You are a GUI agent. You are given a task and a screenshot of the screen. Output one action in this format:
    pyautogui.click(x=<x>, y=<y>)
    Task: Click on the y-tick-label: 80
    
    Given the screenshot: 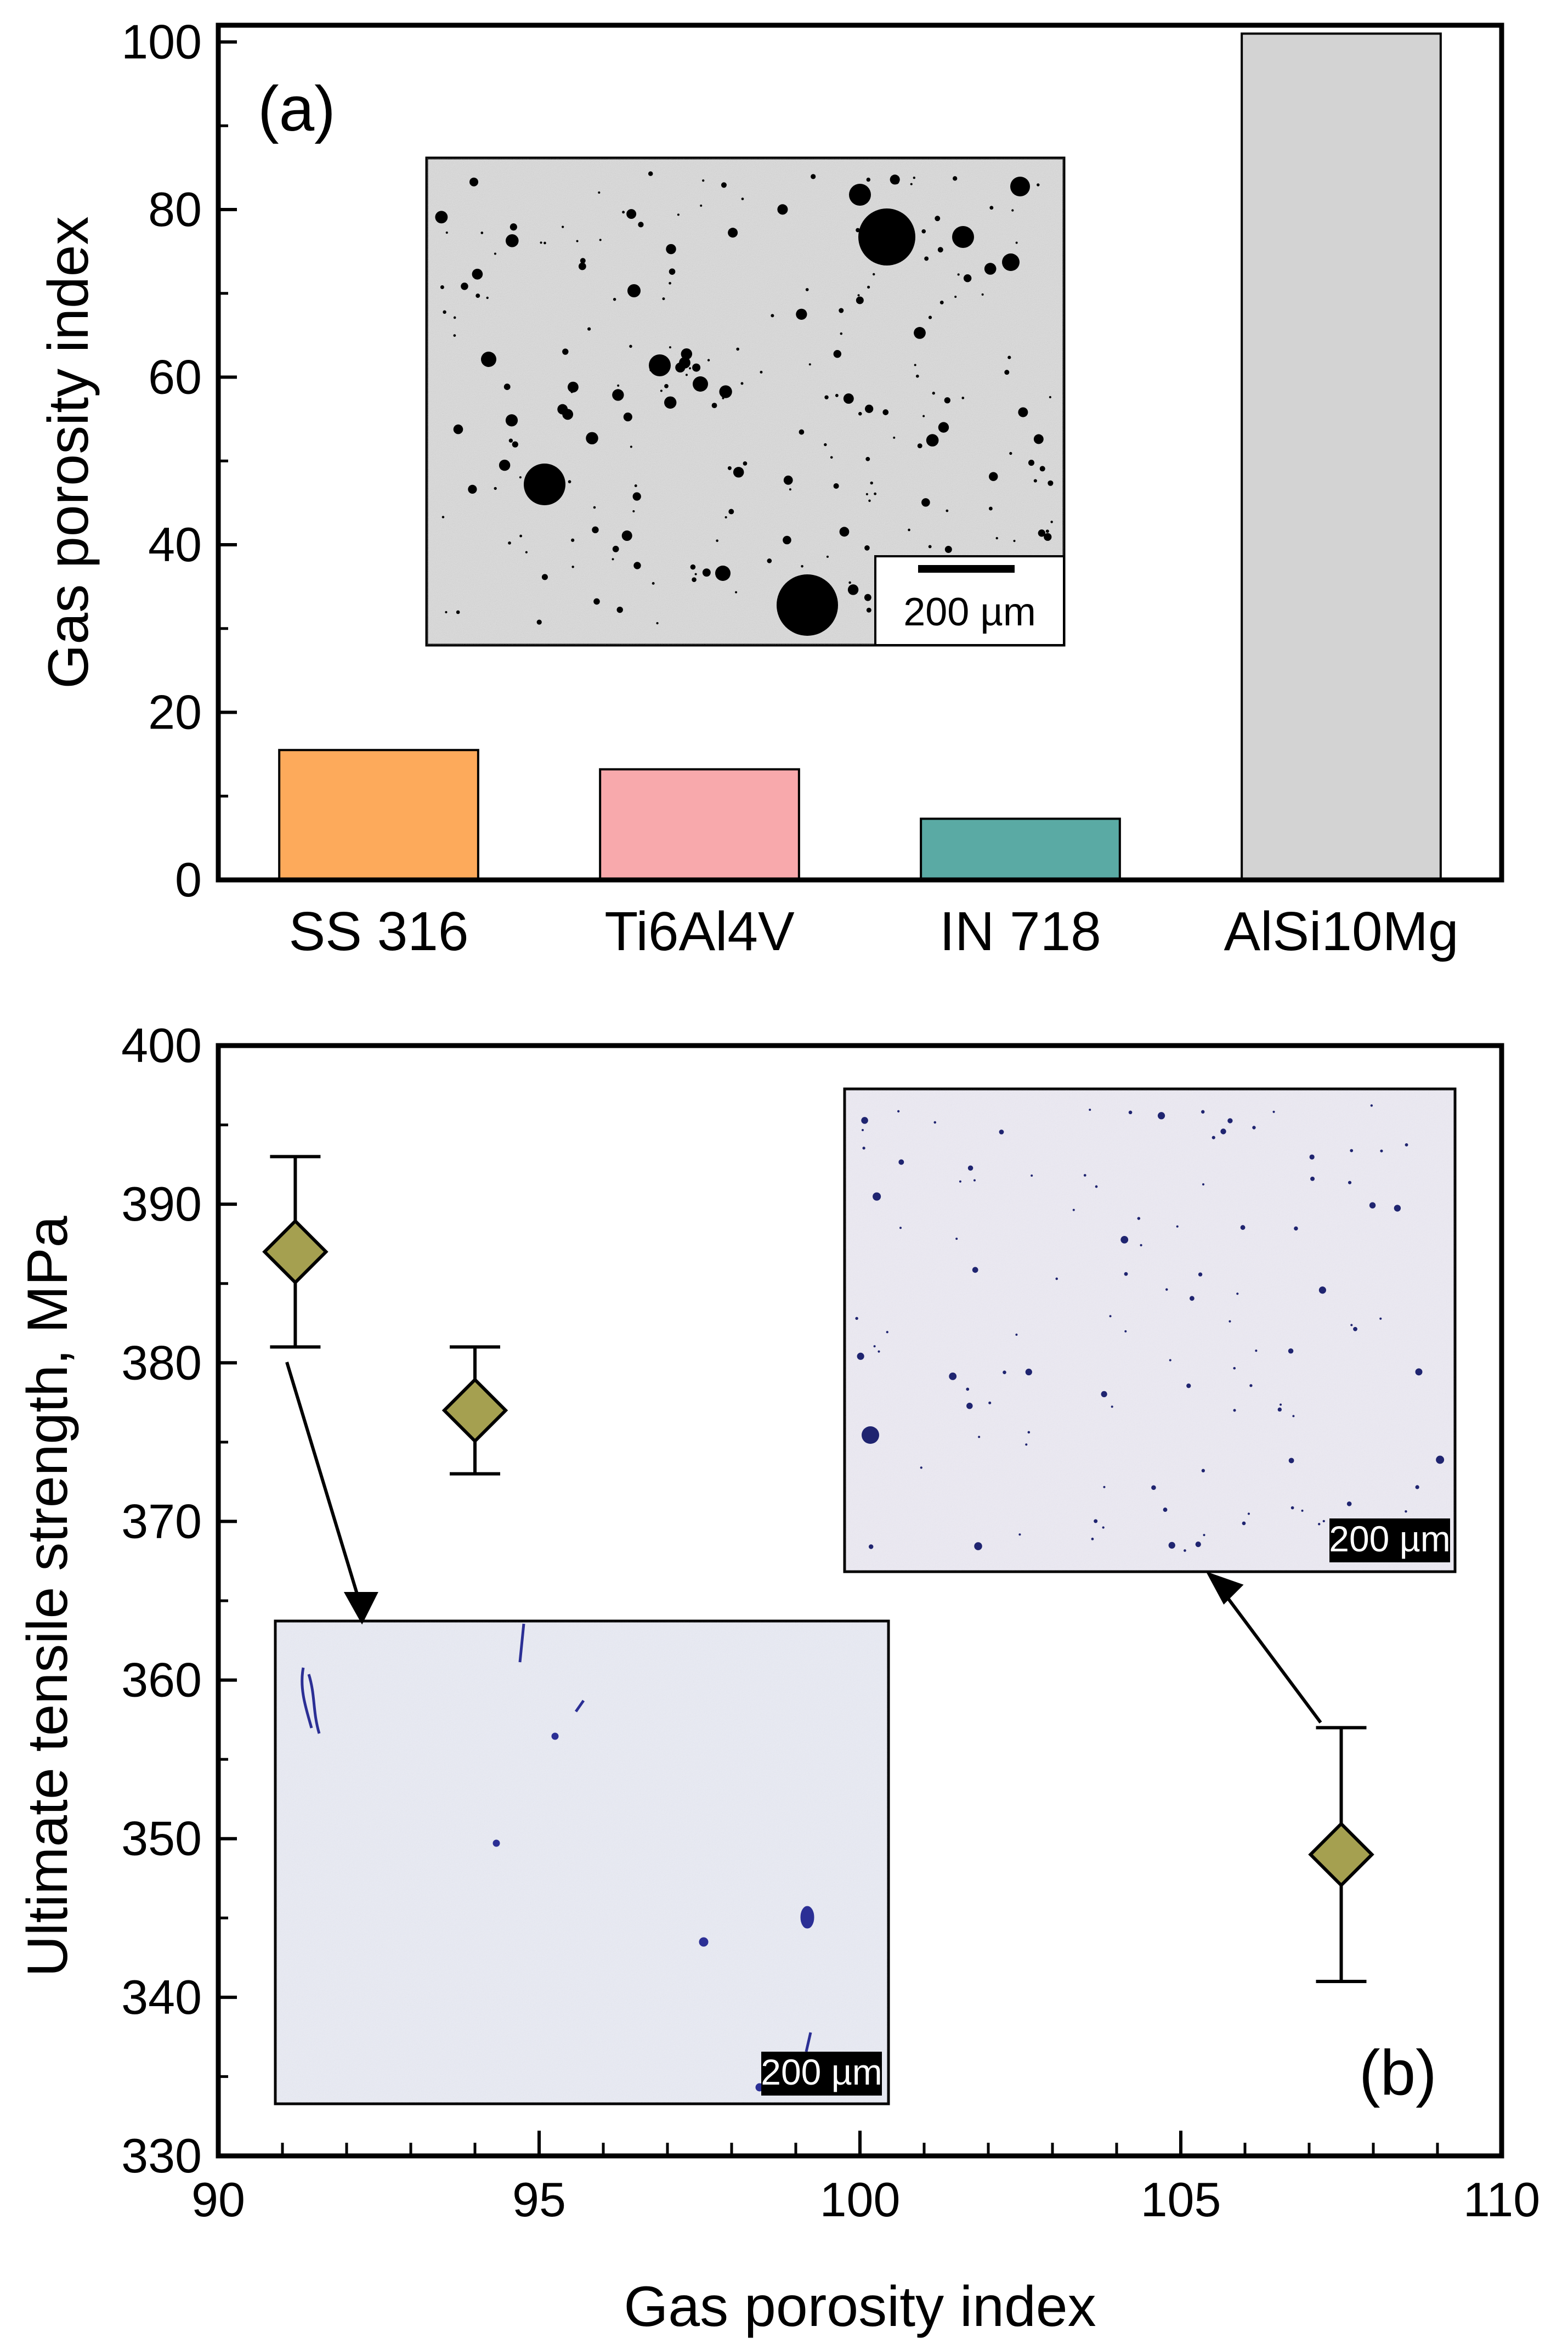 What is the action you would take?
    pyautogui.click(x=175, y=209)
    